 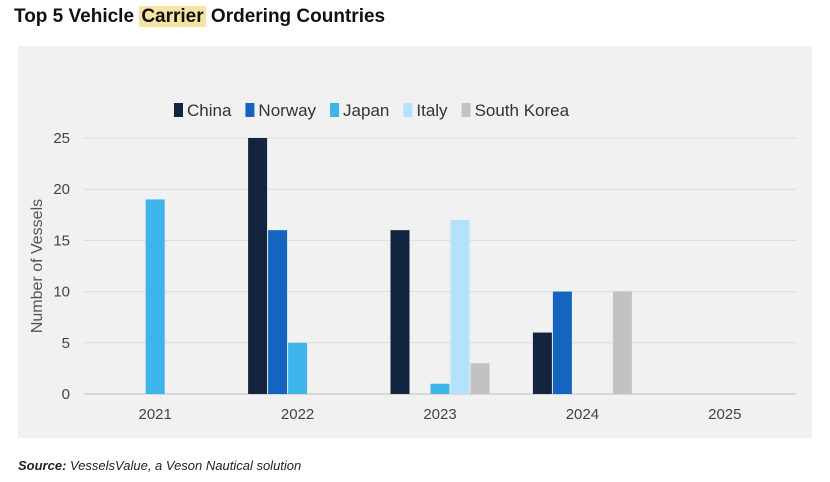 I want to click on bar-south-korea-2023, so click(x=480, y=378).